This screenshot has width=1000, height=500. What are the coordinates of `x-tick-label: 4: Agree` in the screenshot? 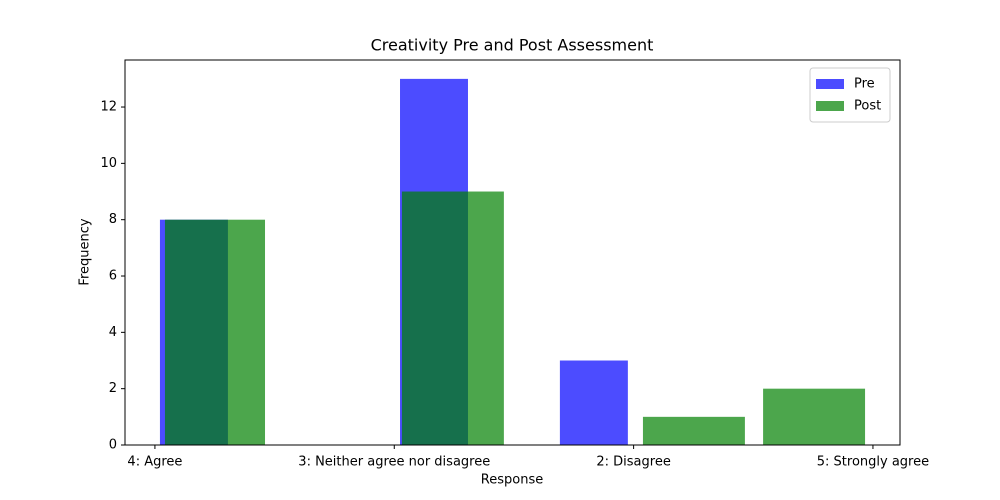 It's located at (154, 462).